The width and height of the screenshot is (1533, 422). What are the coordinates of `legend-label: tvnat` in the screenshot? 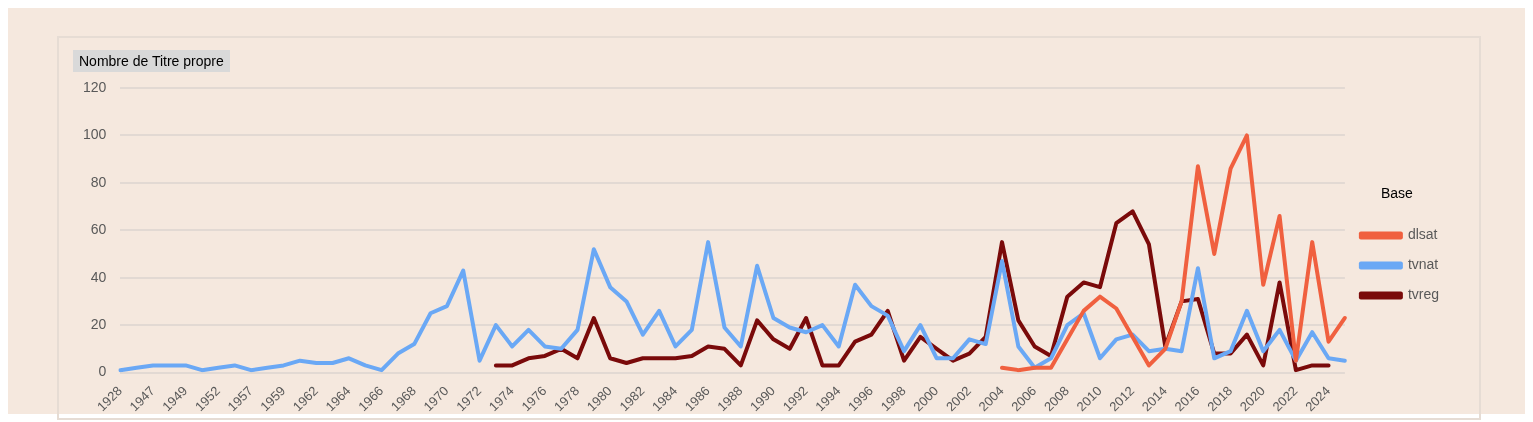 It's located at (1423, 264).